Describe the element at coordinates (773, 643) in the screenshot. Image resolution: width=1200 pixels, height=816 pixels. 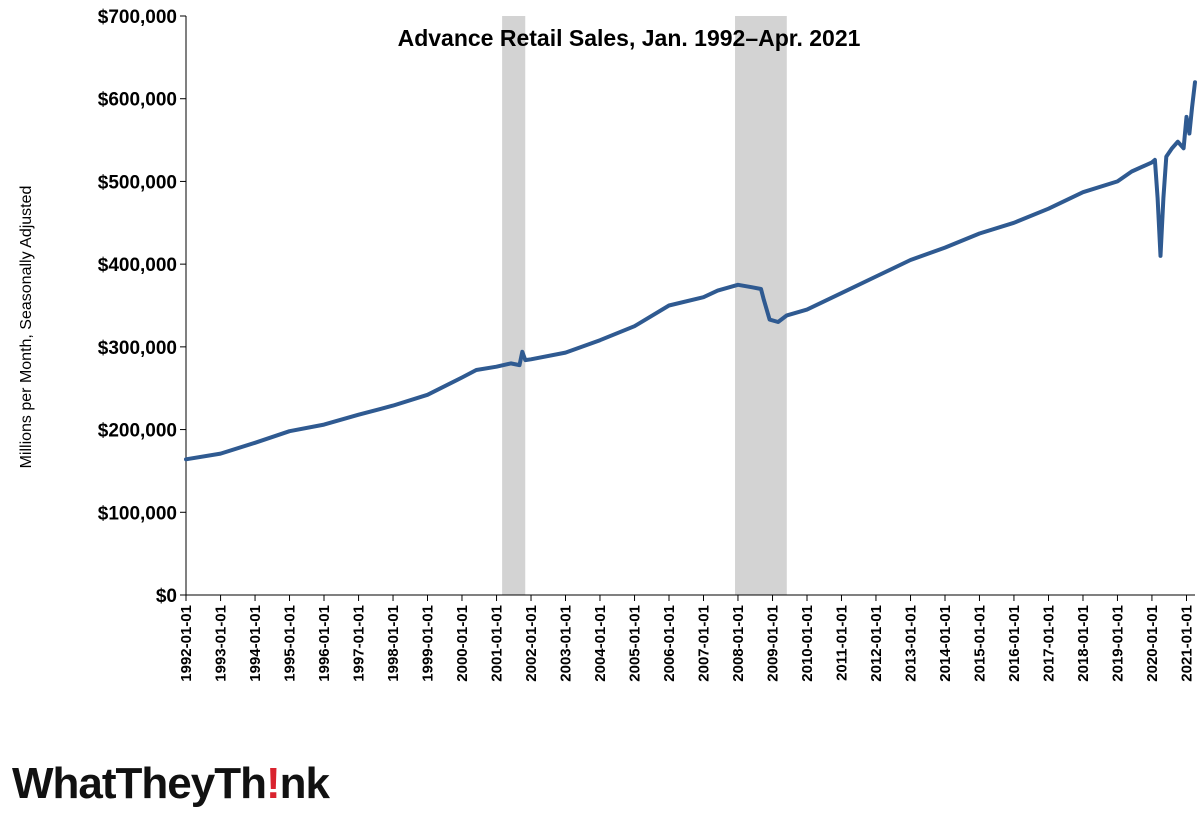
I see `x-tick-label: 2009-01-01` at that location.